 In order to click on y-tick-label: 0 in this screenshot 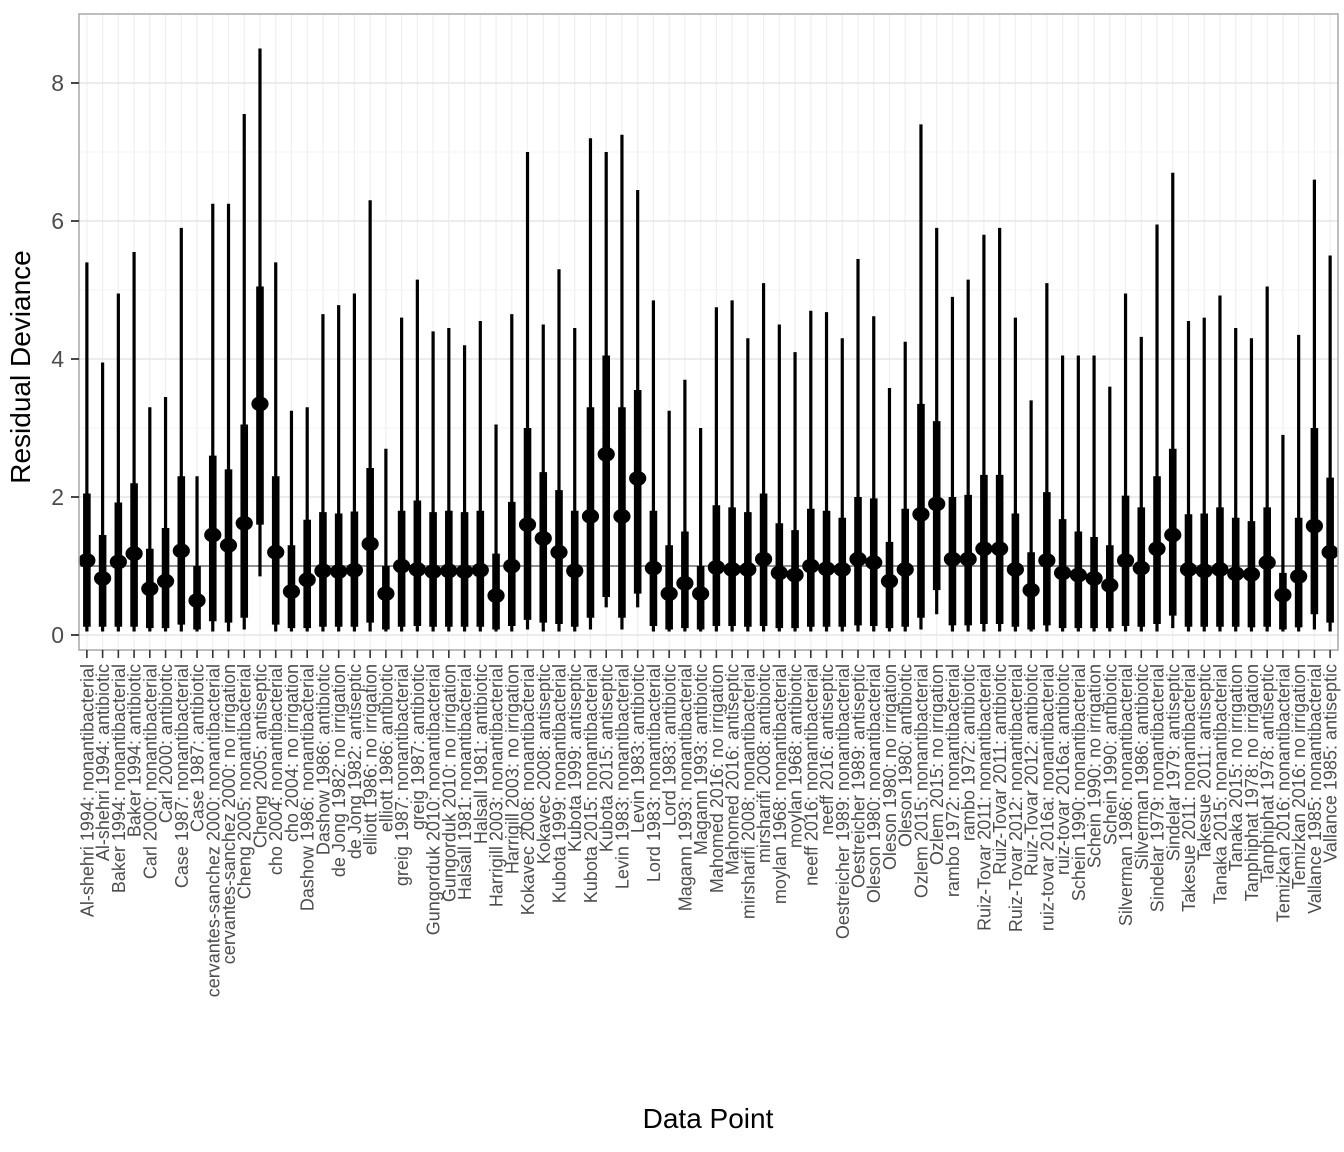, I will do `click(57, 635)`.